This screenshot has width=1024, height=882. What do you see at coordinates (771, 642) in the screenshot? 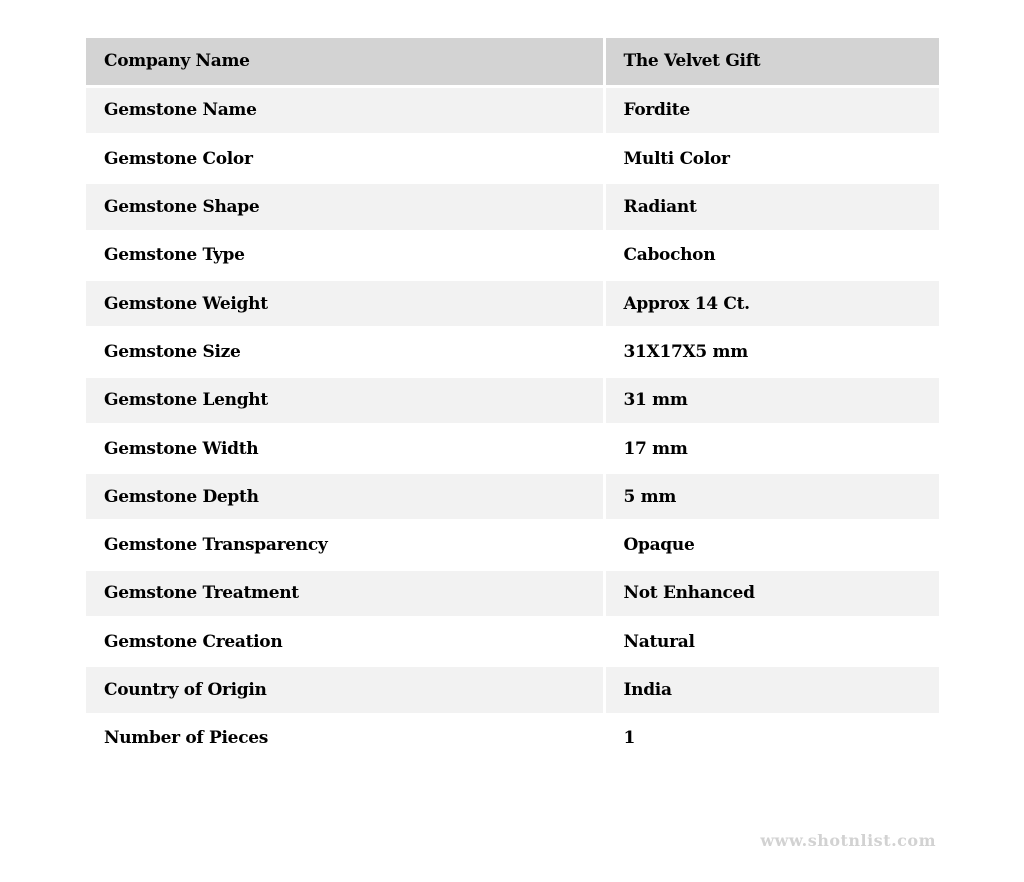
I see `row-value: Natural` at bounding box center [771, 642].